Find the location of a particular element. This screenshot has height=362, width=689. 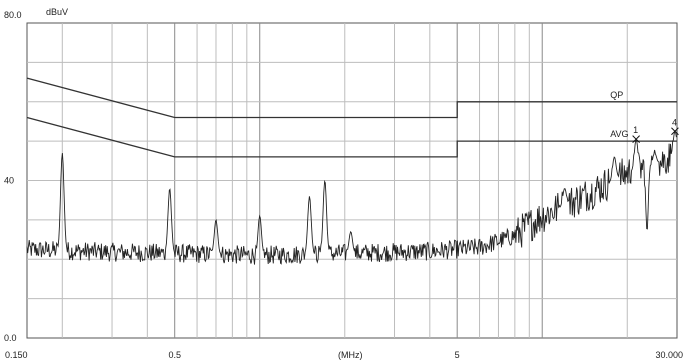

y-tick-label: 40 is located at coordinates (9, 181).